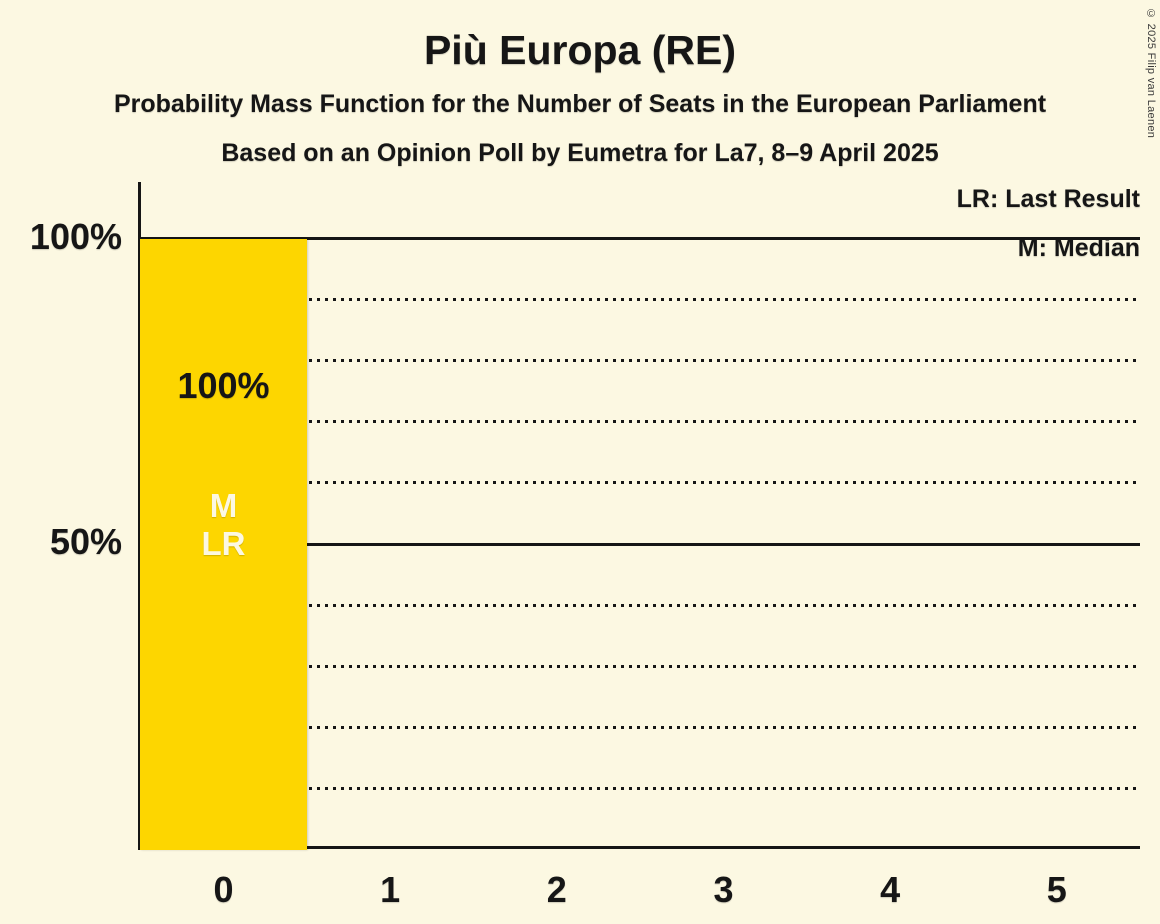  What do you see at coordinates (1056, 515) in the screenshot?
I see `bar-column-5: 0%` at bounding box center [1056, 515].